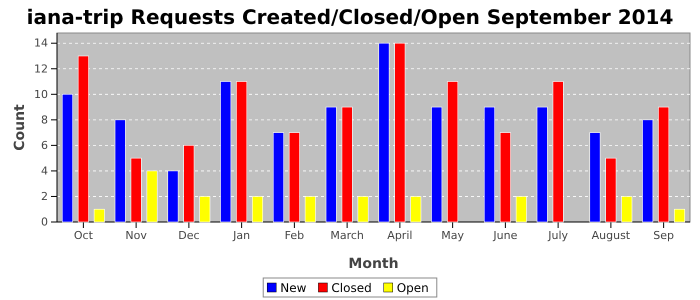  Describe the element at coordinates (294, 235) in the screenshot. I see `x-tick-label: Feb` at that location.